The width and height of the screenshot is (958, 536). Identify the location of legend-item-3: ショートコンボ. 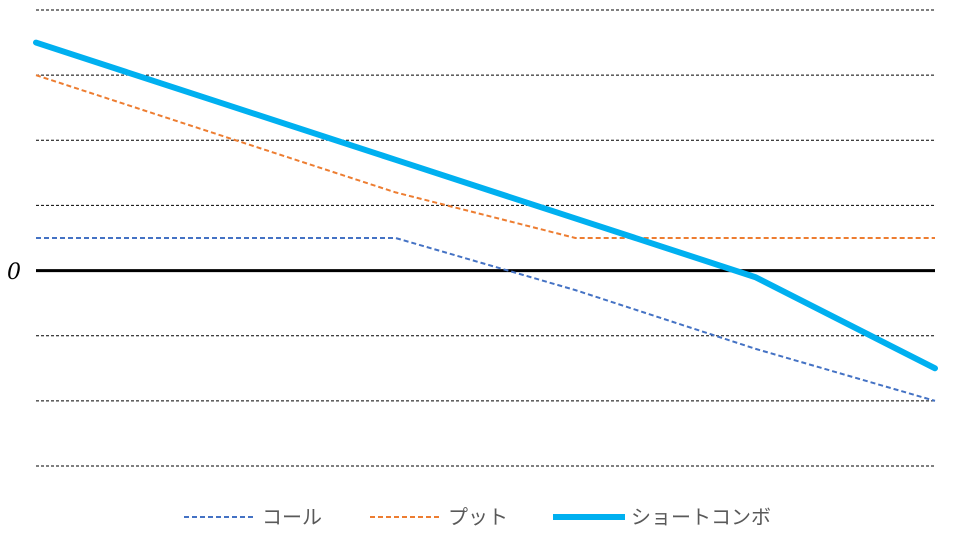
(662, 517).